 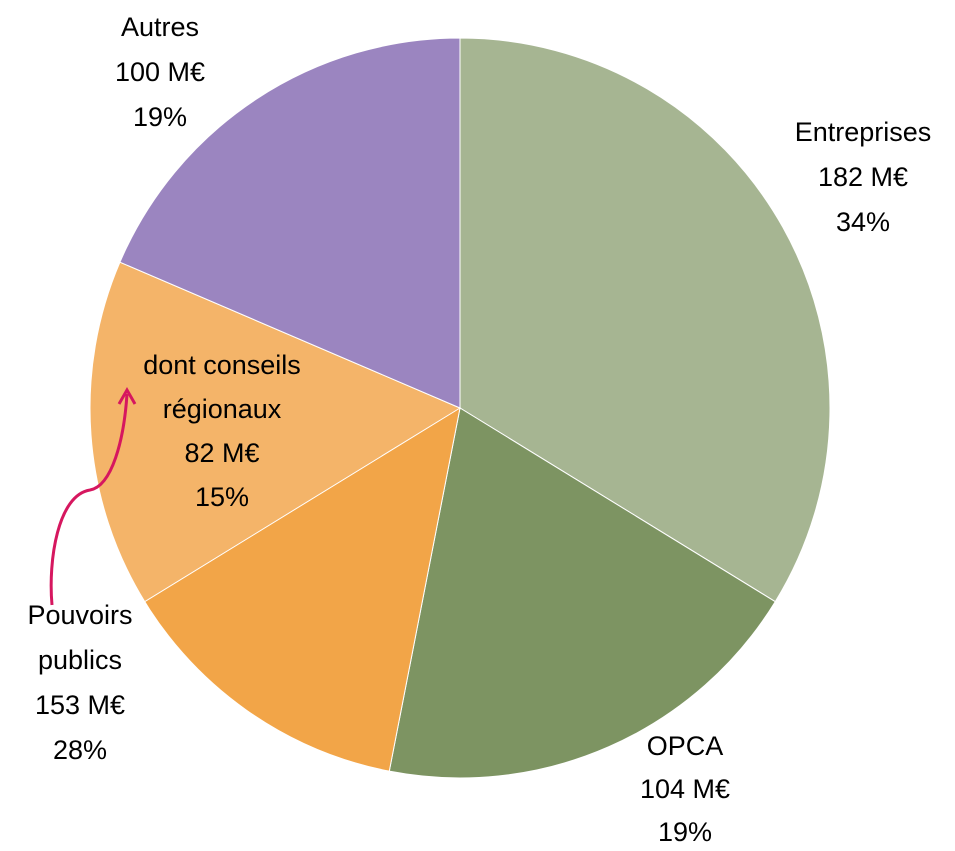 I want to click on slice-label: Autres 100 M€ 19%, so click(x=160, y=72).